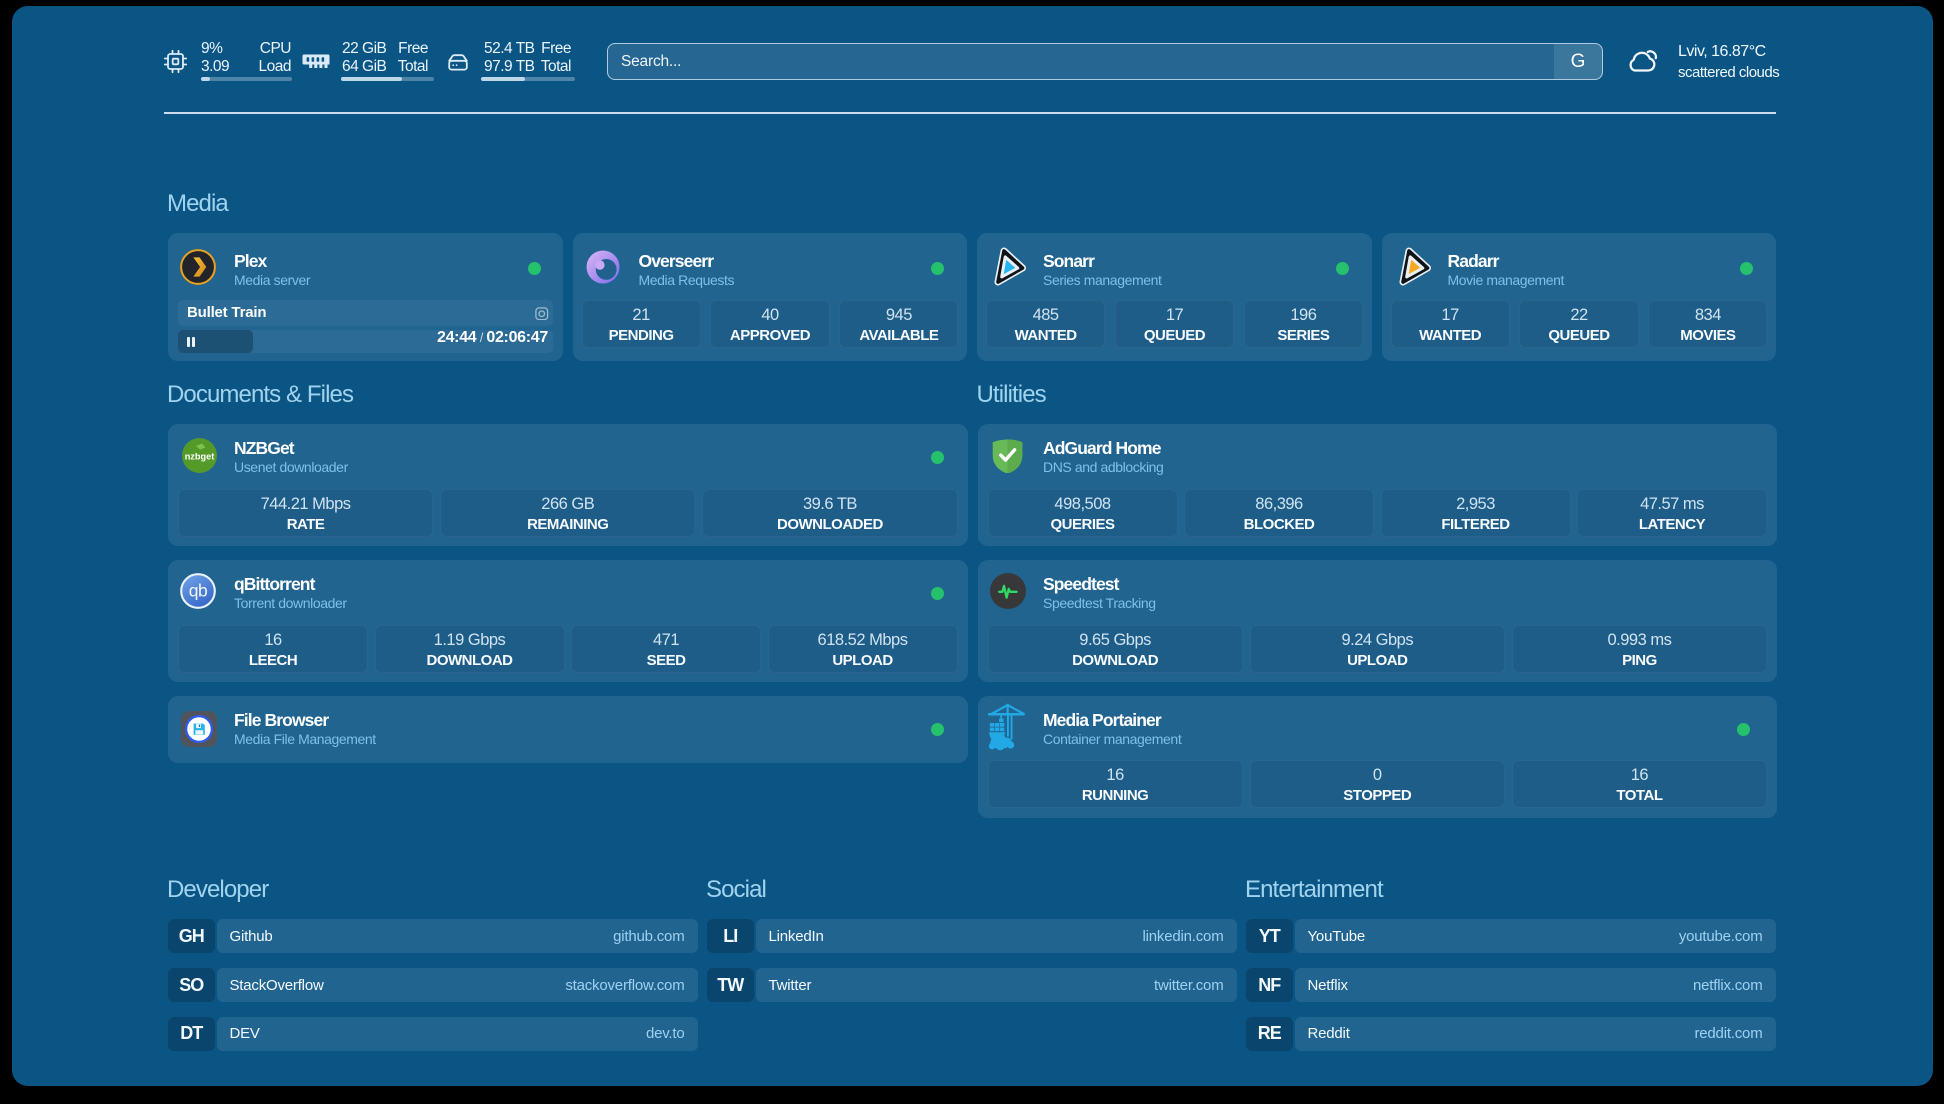 This screenshot has height=1104, width=1944. What do you see at coordinates (198, 590) in the screenshot?
I see `svg-text: qb` at bounding box center [198, 590].